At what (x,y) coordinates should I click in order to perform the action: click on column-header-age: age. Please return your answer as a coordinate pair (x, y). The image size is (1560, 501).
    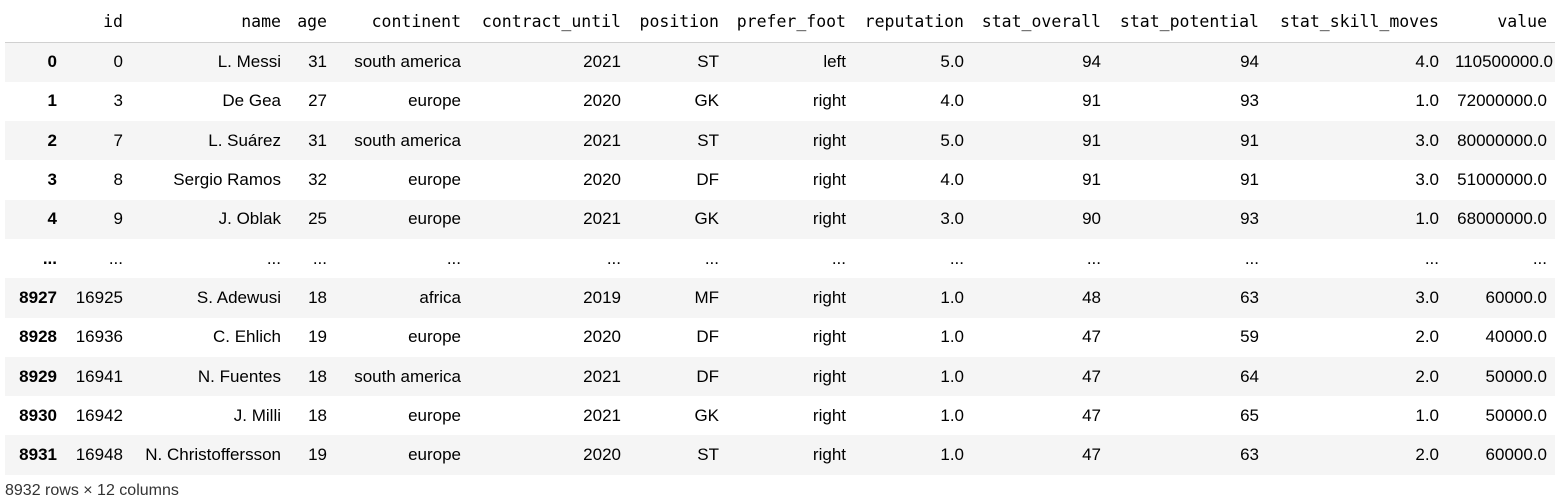
    Looking at the image, I should click on (312, 21).